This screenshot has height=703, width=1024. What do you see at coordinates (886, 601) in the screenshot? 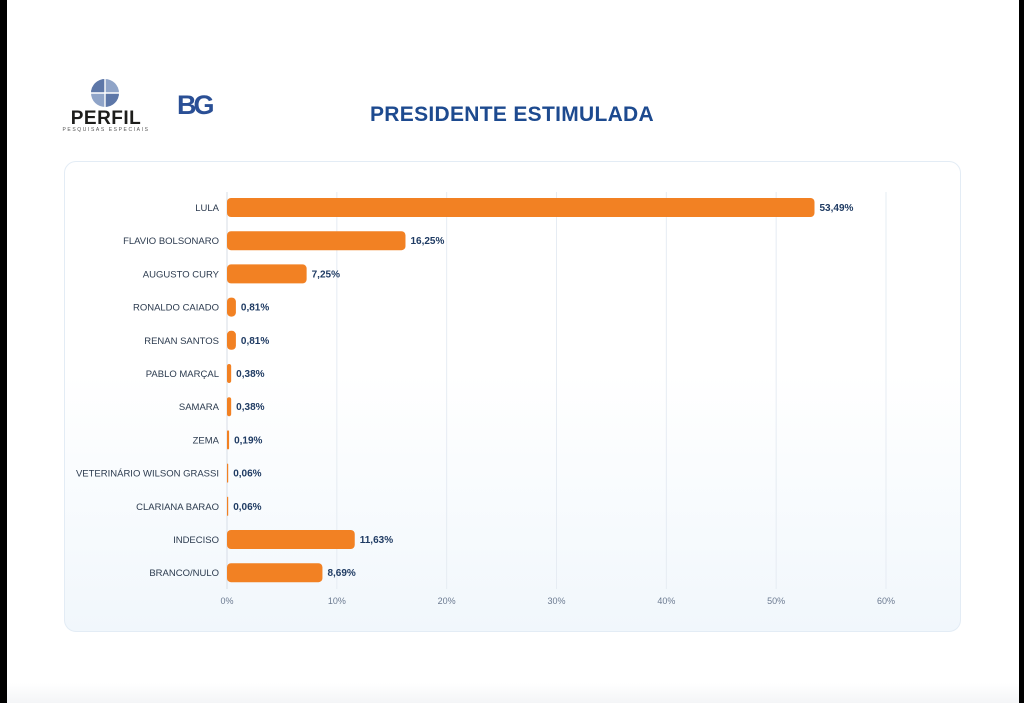
I see `x-tick-label: 60%` at bounding box center [886, 601].